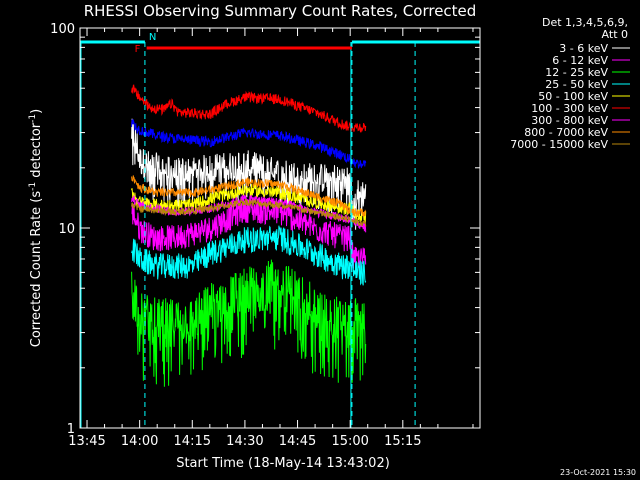 The width and height of the screenshot is (640, 480). Describe the element at coordinates (583, 48) in the screenshot. I see `legend-entry-label: 3 - 6 keV` at that location.